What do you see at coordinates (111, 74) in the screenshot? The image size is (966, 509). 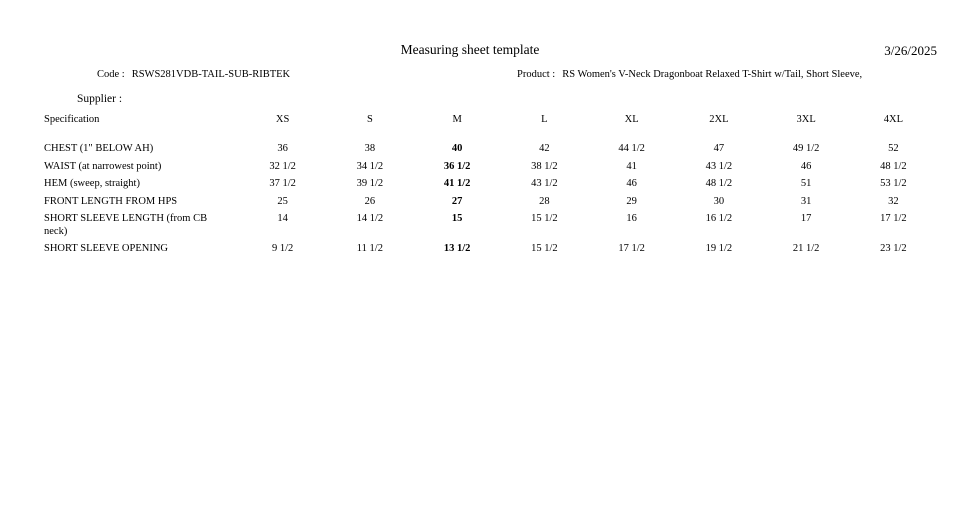 I see `code-label: Code :` at bounding box center [111, 74].